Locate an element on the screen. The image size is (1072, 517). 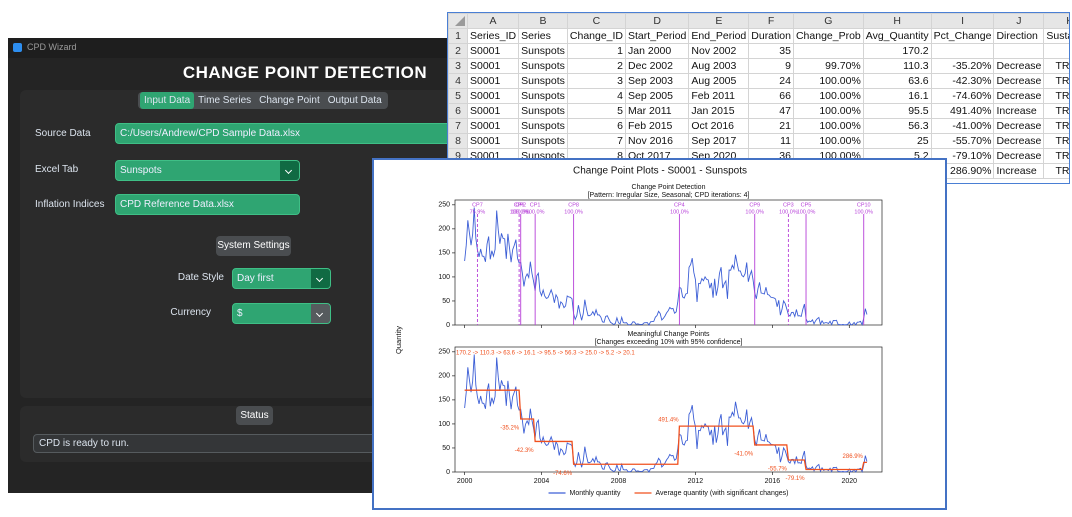
cell: 170.2 is located at coordinates (897, 51).